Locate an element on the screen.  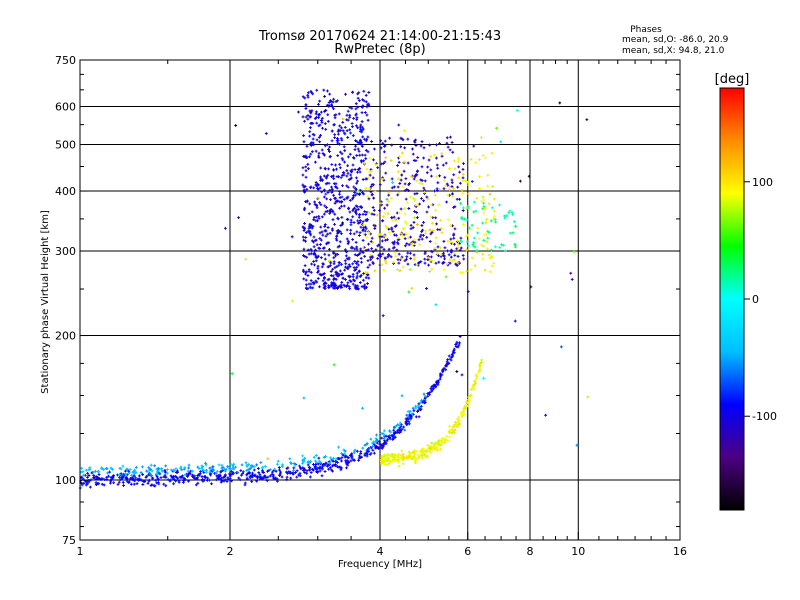
chart-subtitle: RwPretec (8p) is located at coordinates (379, 49).